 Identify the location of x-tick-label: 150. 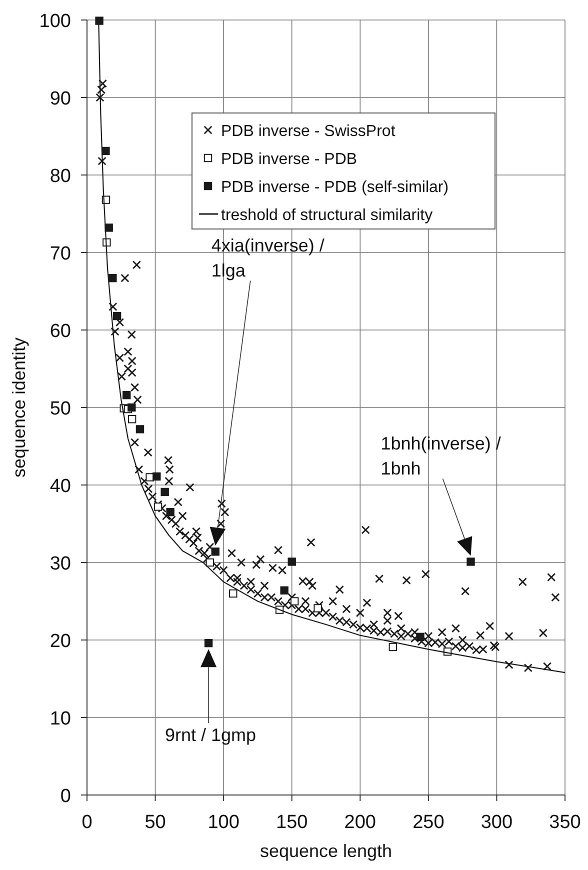
(292, 822).